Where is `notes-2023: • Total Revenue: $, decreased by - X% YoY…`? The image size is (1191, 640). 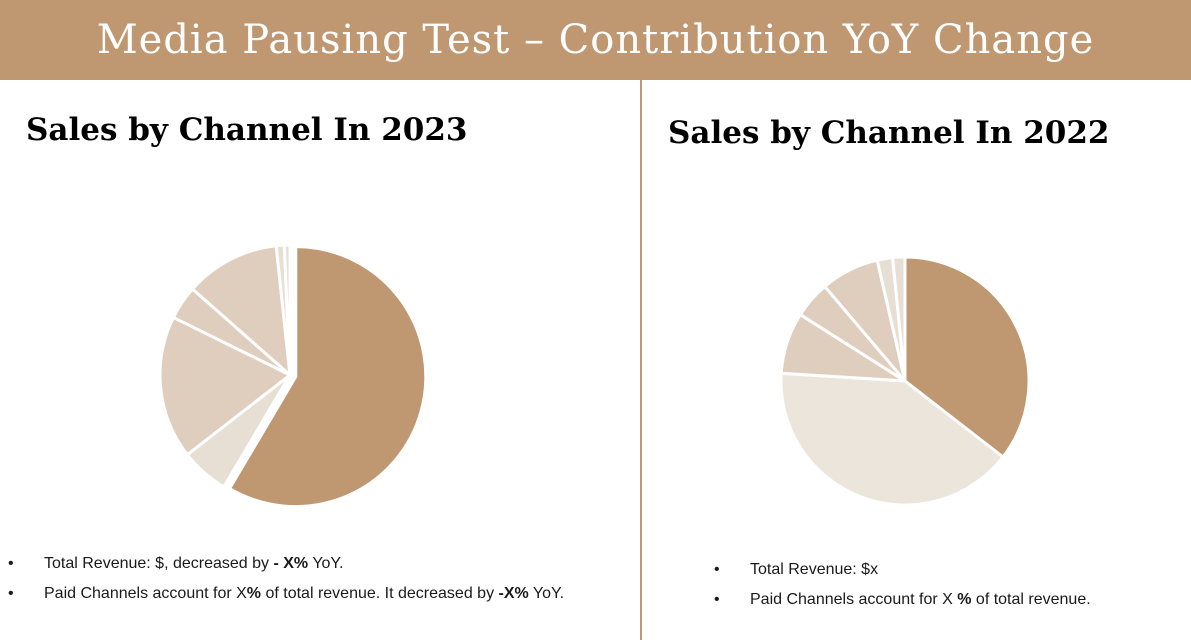
notes-2023: • Total Revenue: $, decreased by - X% YoY… is located at coordinates (286, 585).